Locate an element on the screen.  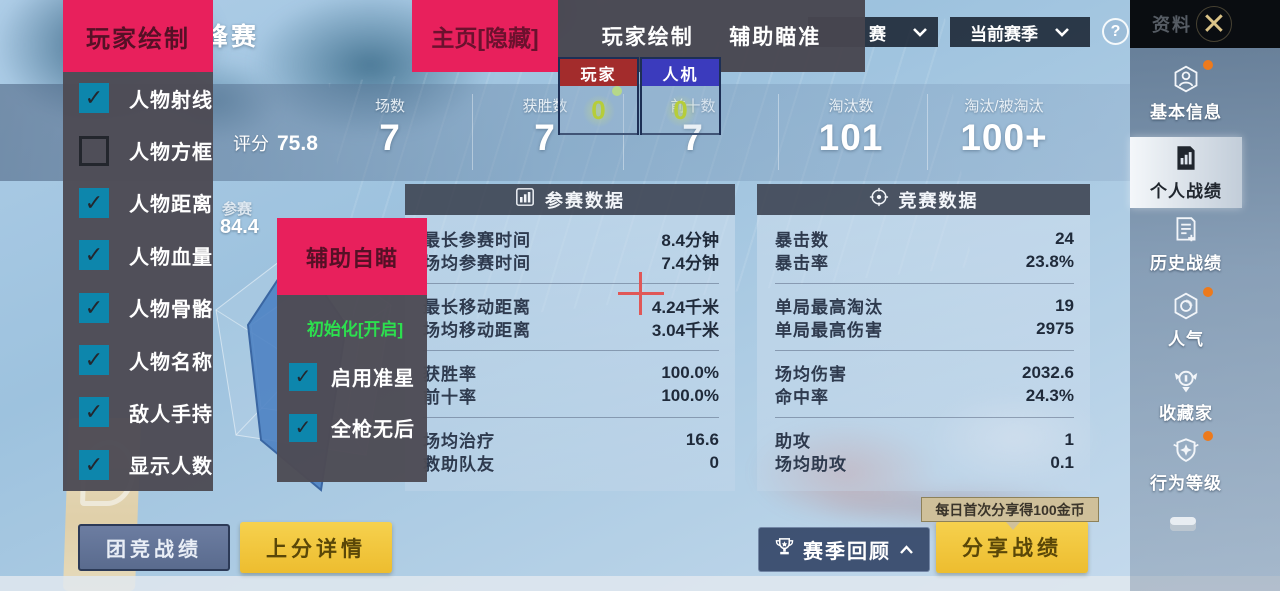
sidebar-item-profile-hex: 基本信息 is located at coordinates (1186, 91).